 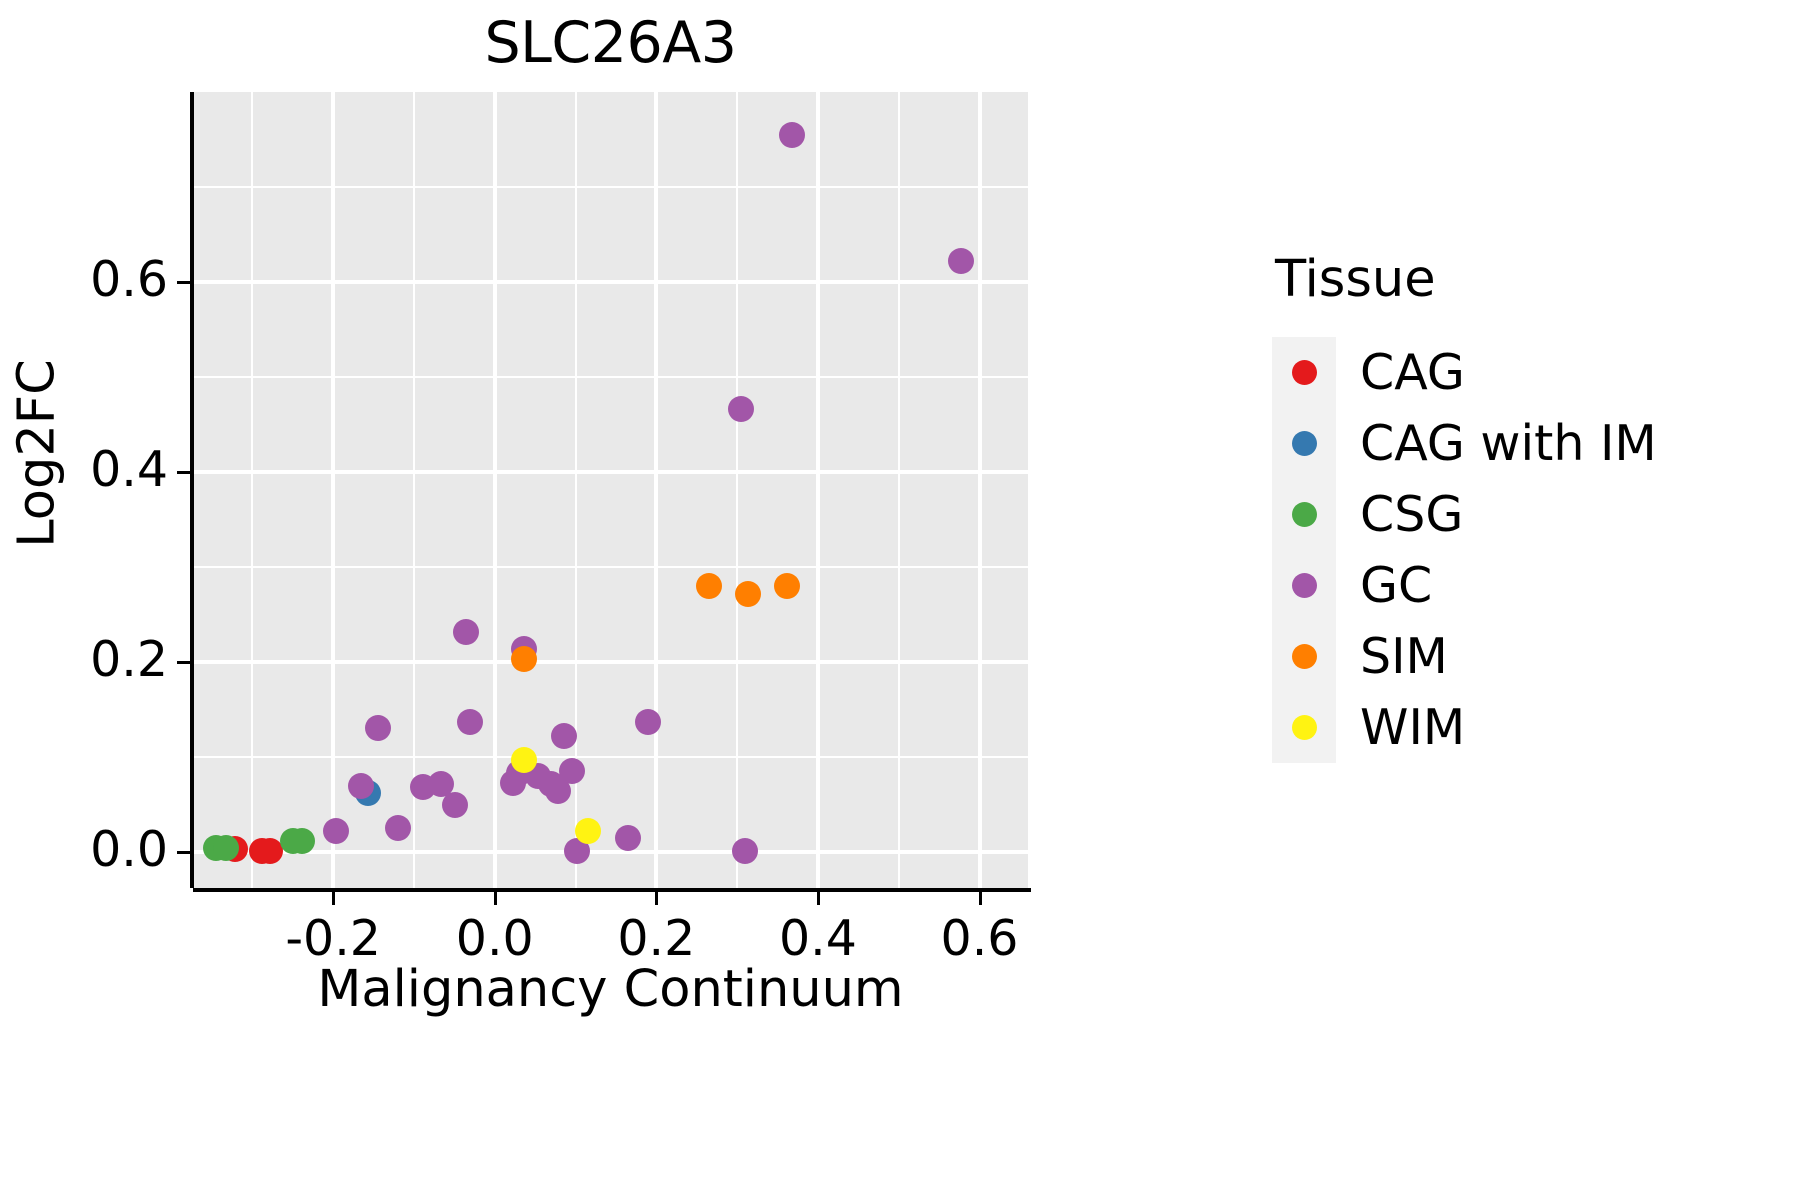 I want to click on legend-item-cag-with-im: CAG with IM, so click(x=1505, y=443).